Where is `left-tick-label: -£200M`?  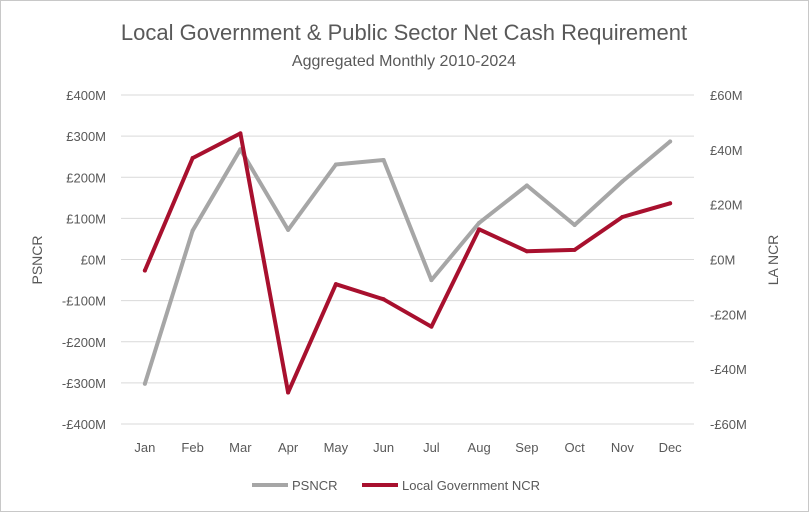 left-tick-label: -£200M is located at coordinates (84, 342).